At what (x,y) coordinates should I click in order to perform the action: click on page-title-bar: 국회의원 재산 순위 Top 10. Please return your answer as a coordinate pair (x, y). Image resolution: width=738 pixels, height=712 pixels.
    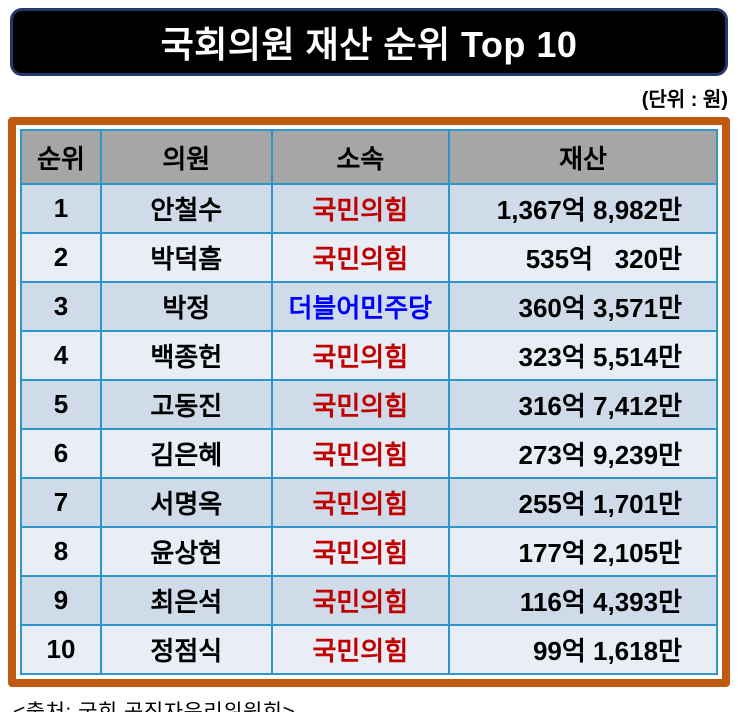
    Looking at the image, I should click on (369, 42).